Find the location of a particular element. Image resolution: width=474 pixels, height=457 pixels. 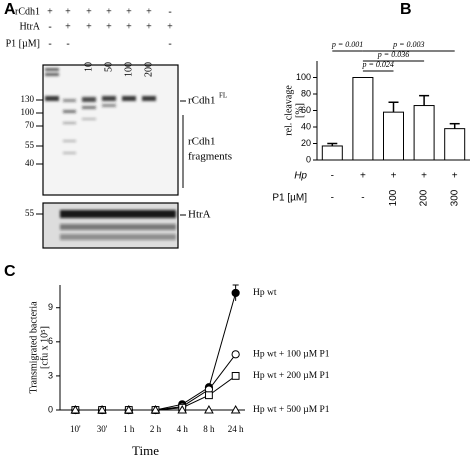

y-tick-label: 6 is located at coordinates (50, 341).